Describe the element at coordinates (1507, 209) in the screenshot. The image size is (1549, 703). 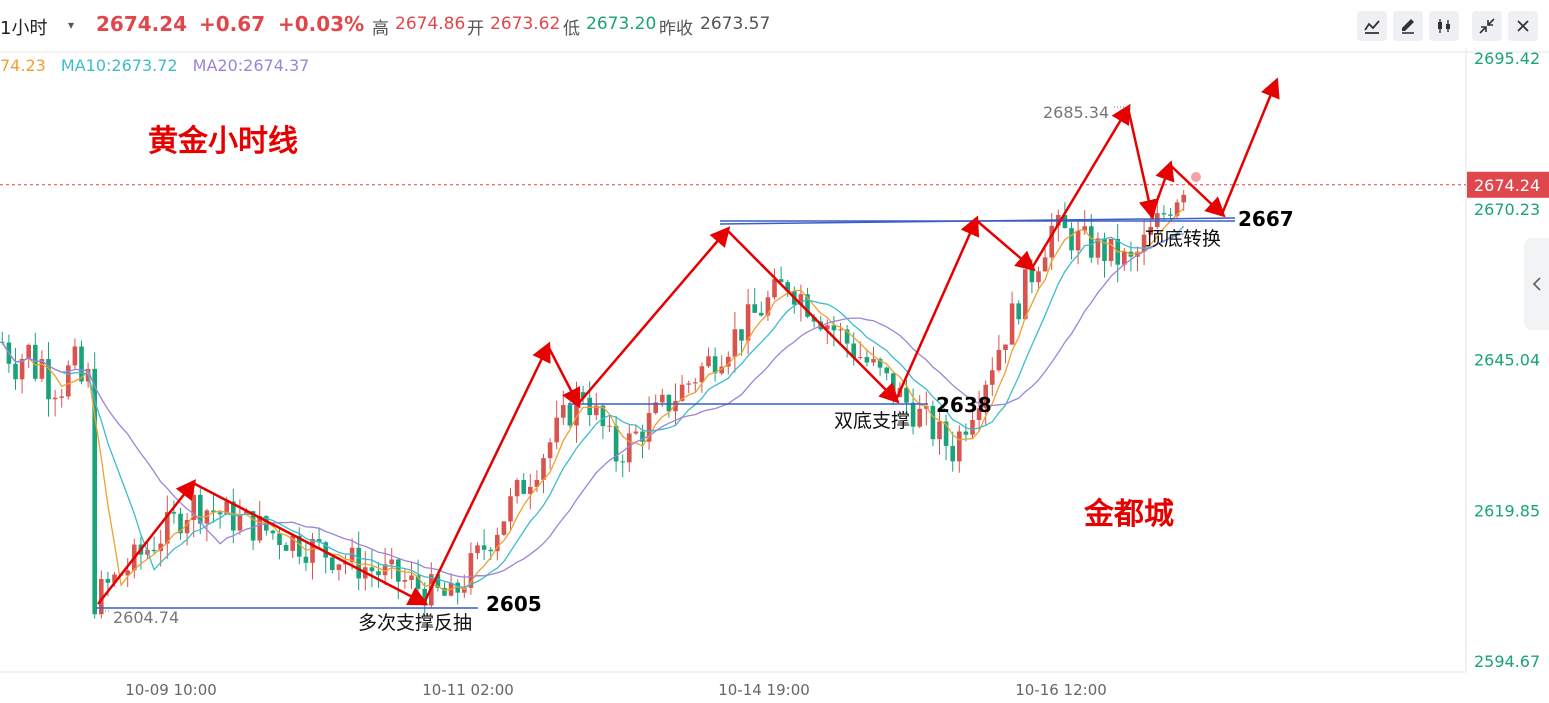
I see `y-tick-label: 2670.23` at that location.